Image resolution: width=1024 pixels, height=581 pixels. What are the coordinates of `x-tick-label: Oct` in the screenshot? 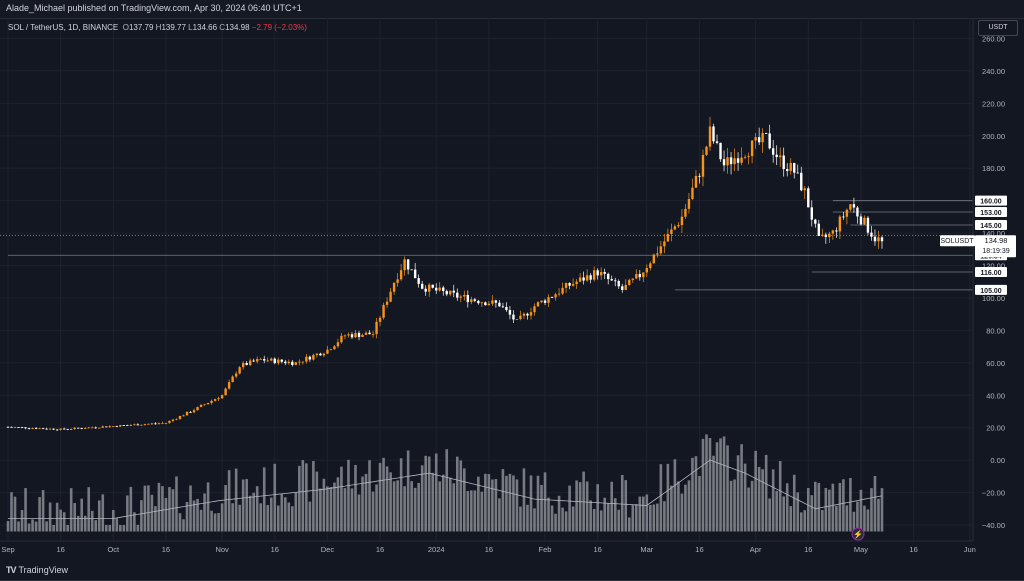 It's located at (113, 549).